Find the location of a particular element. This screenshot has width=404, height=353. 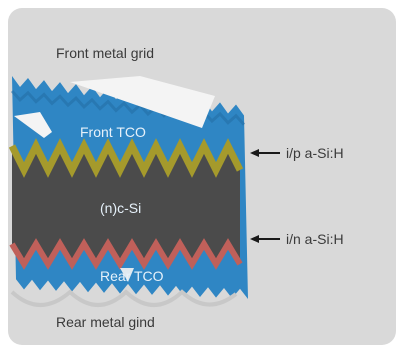

in-layer-line is located at coordinates (126, 254).